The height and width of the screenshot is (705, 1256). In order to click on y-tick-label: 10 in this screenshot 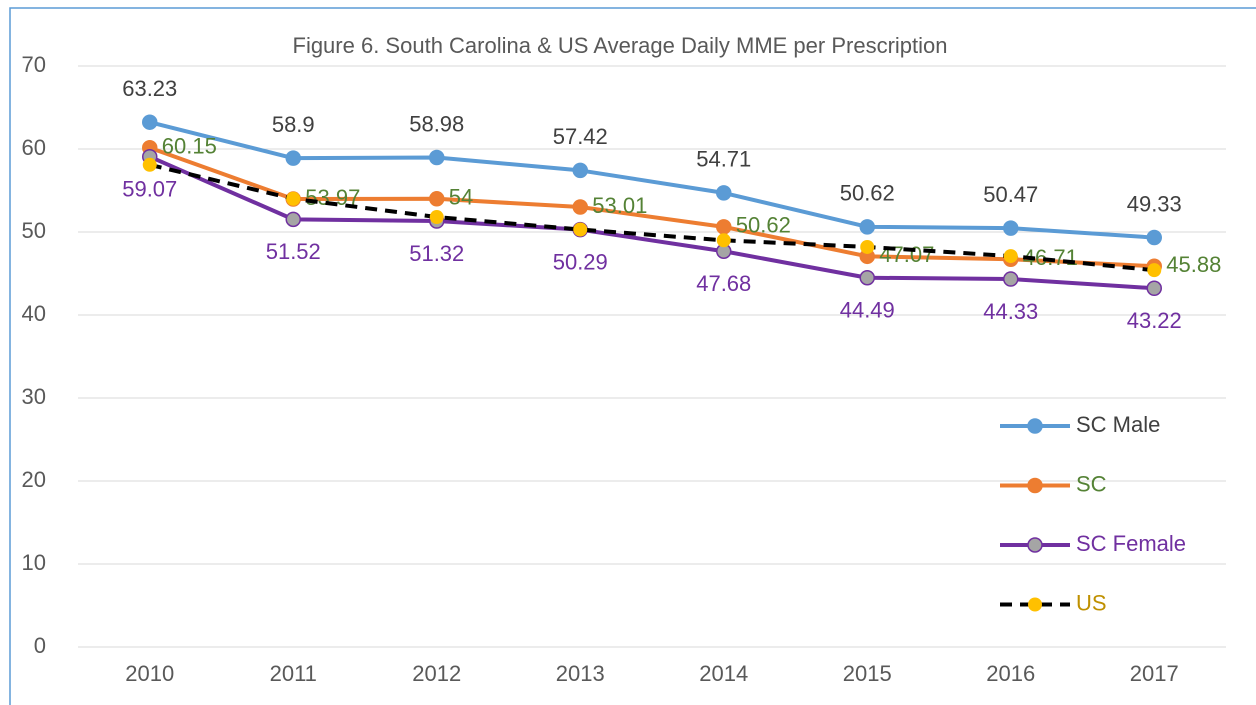, I will do `click(34, 562)`.